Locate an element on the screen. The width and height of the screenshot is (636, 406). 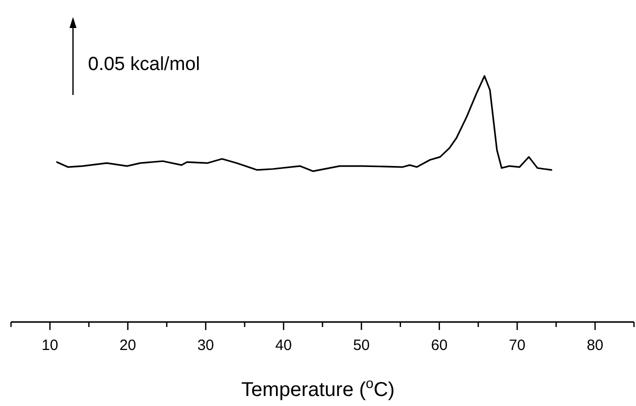
x-tick-label: 80 is located at coordinates (595, 345).